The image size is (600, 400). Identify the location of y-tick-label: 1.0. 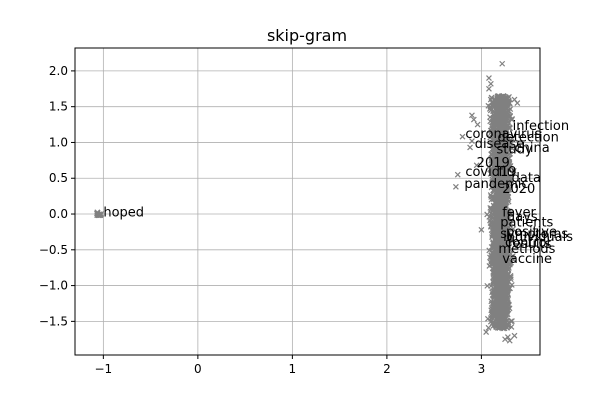
(58, 142).